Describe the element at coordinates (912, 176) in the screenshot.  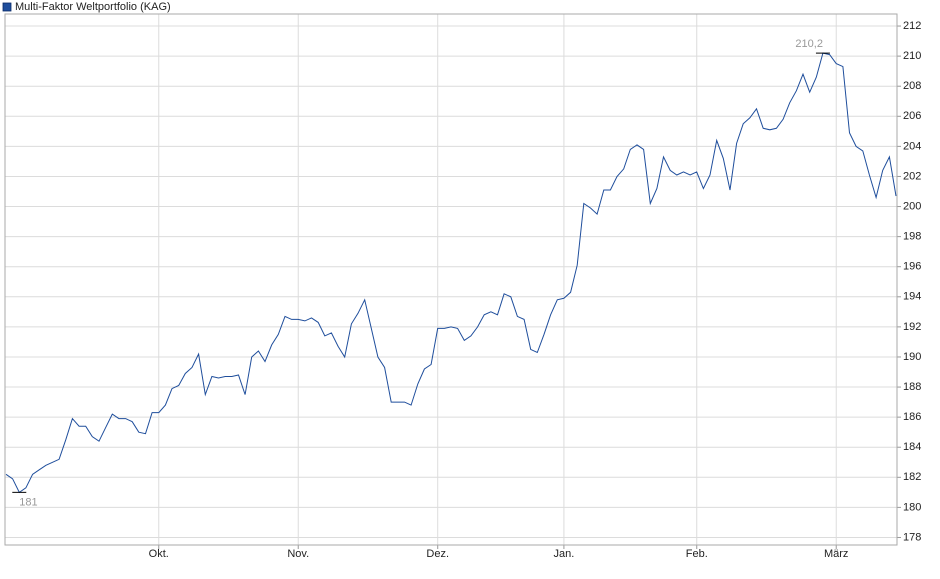
I see `y-tick-label: 202` at that location.